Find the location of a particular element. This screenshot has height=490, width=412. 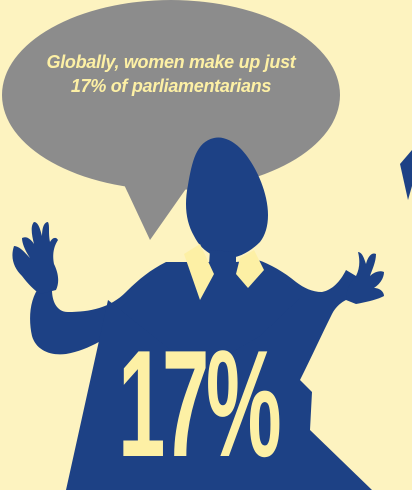

caption-line-1: Globally, women make up just is located at coordinates (171, 62).